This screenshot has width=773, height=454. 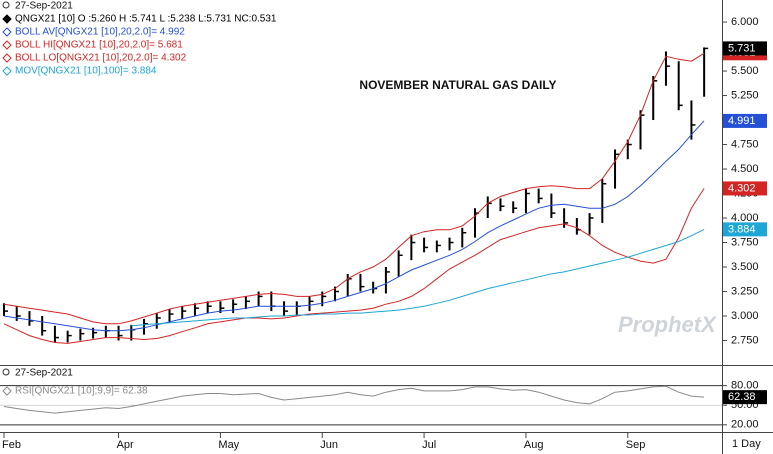 I want to click on axis-tag-label: 4.302, so click(x=742, y=188).